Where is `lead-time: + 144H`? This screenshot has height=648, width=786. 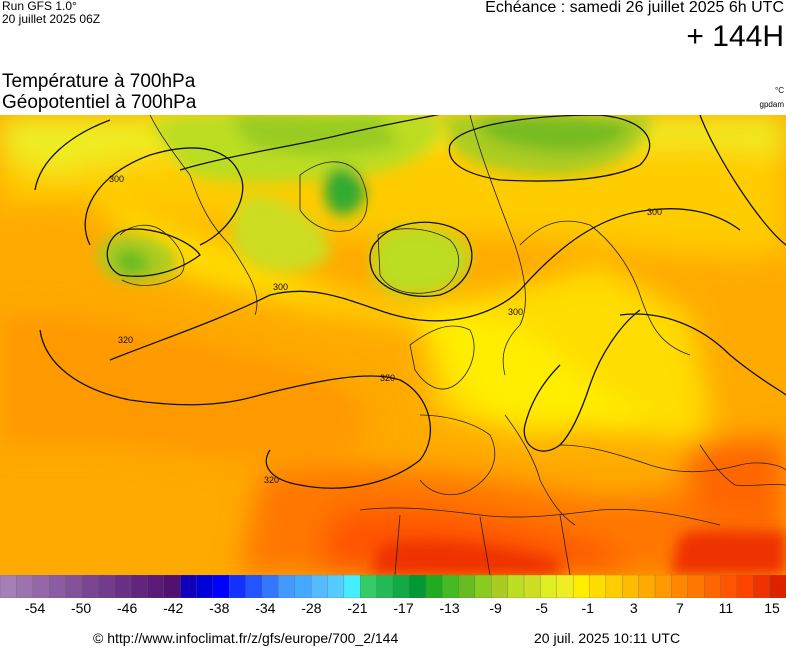
lead-time: + 144H is located at coordinates (735, 36).